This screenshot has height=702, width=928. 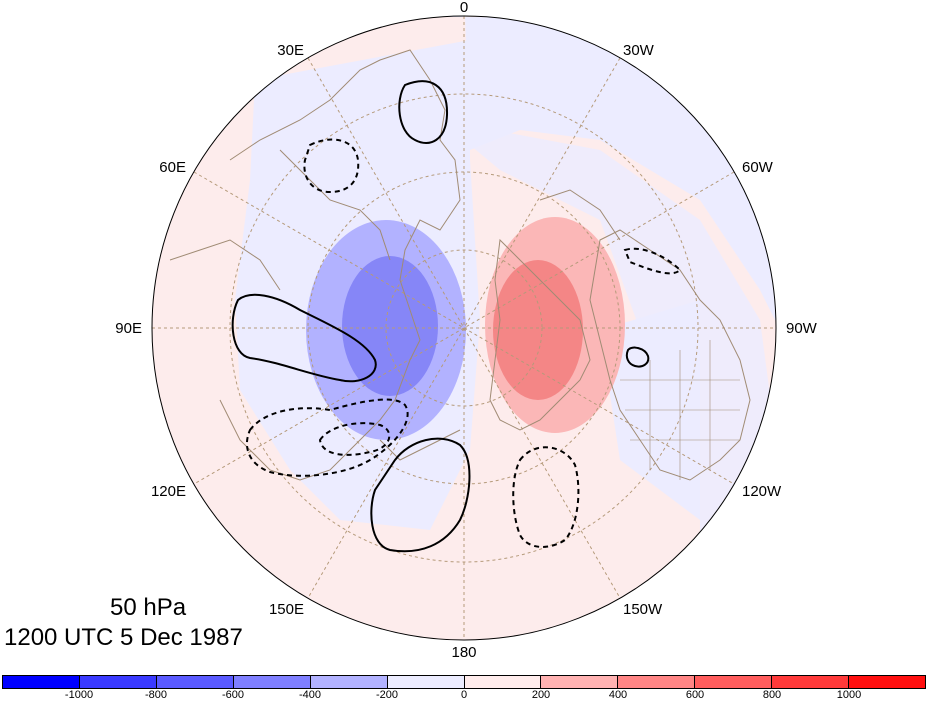 What do you see at coordinates (390, 326) in the screenshot?
I see `negative-400-contour` at bounding box center [390, 326].